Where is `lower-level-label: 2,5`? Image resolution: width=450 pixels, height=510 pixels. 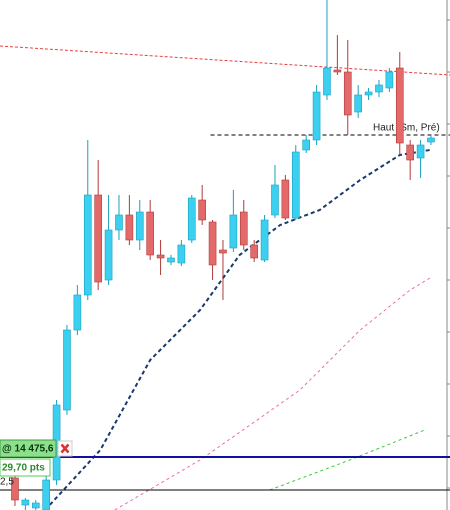
lower-level-label: 2,5 is located at coordinates (7, 482).